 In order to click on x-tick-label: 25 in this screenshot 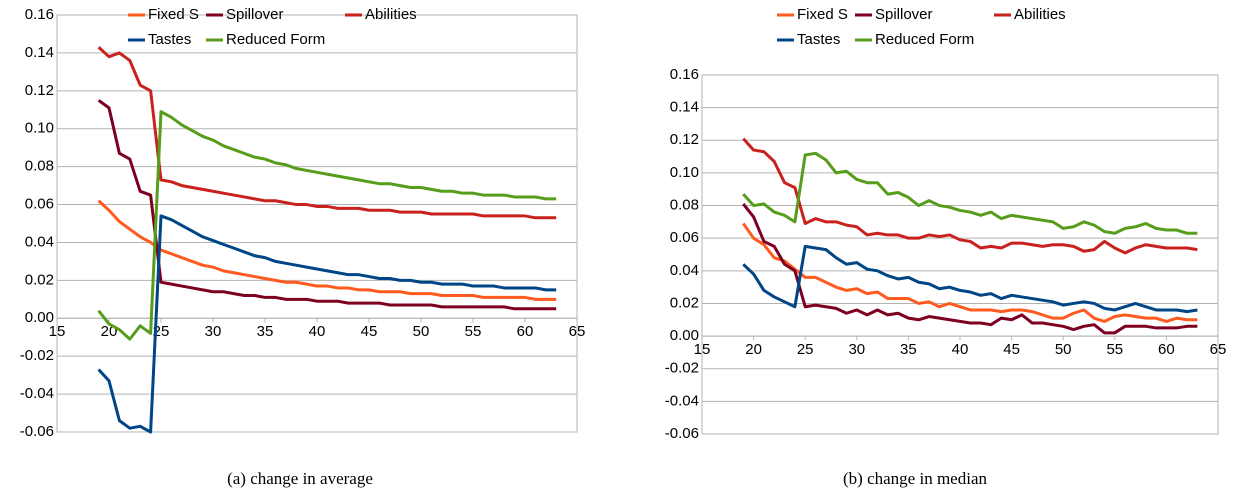, I will do `click(805, 349)`.